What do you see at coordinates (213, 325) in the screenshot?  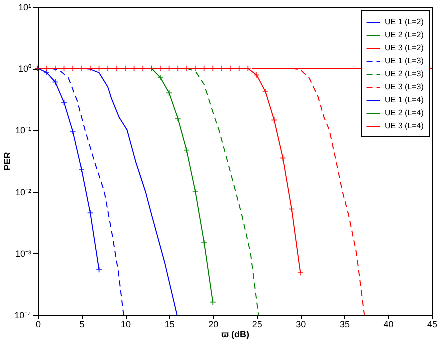 I see `x-tick-label: 20` at bounding box center [213, 325].